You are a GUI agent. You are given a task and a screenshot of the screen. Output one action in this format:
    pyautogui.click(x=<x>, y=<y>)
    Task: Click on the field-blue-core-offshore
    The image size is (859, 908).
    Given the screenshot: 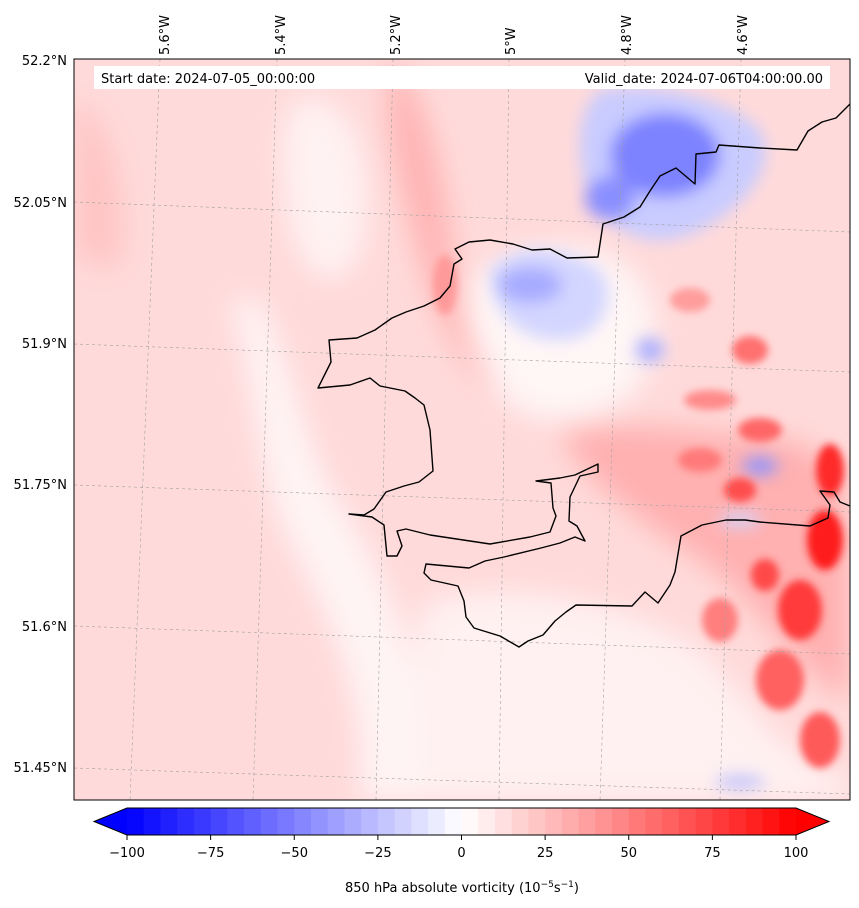 What is the action you would take?
    pyautogui.click(x=610, y=198)
    